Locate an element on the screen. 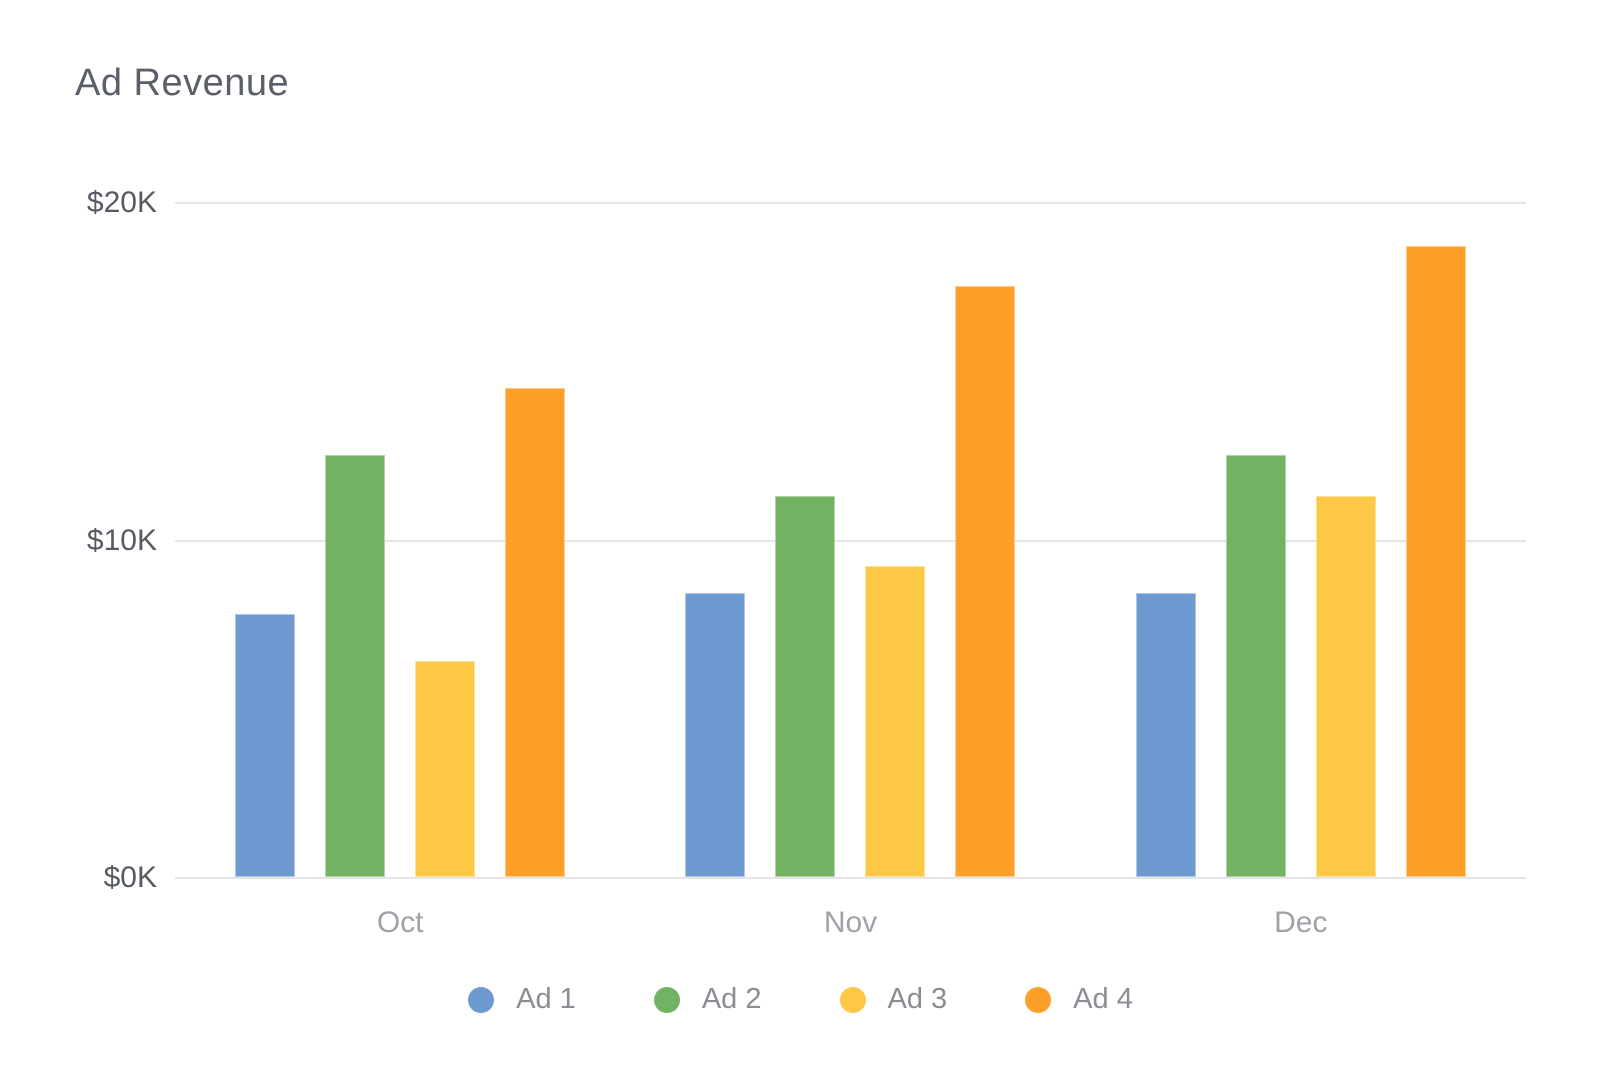 This screenshot has height=1080, width=1601. legend-item-ad-1: Ad 1 is located at coordinates (522, 999).